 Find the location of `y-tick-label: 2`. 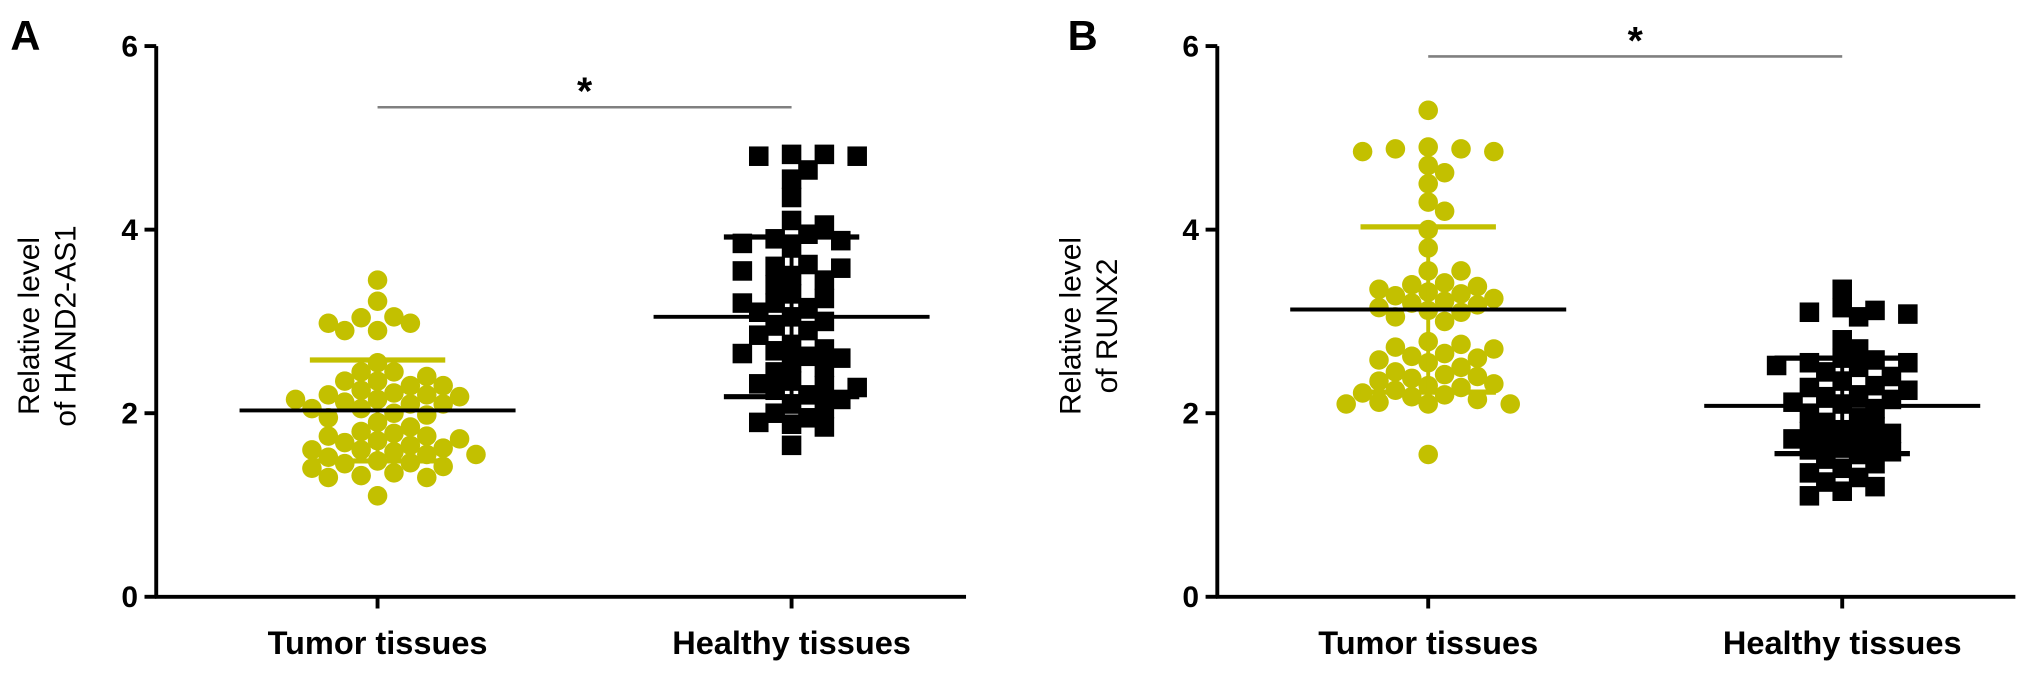

y-tick-label: 2 is located at coordinates (129, 414).